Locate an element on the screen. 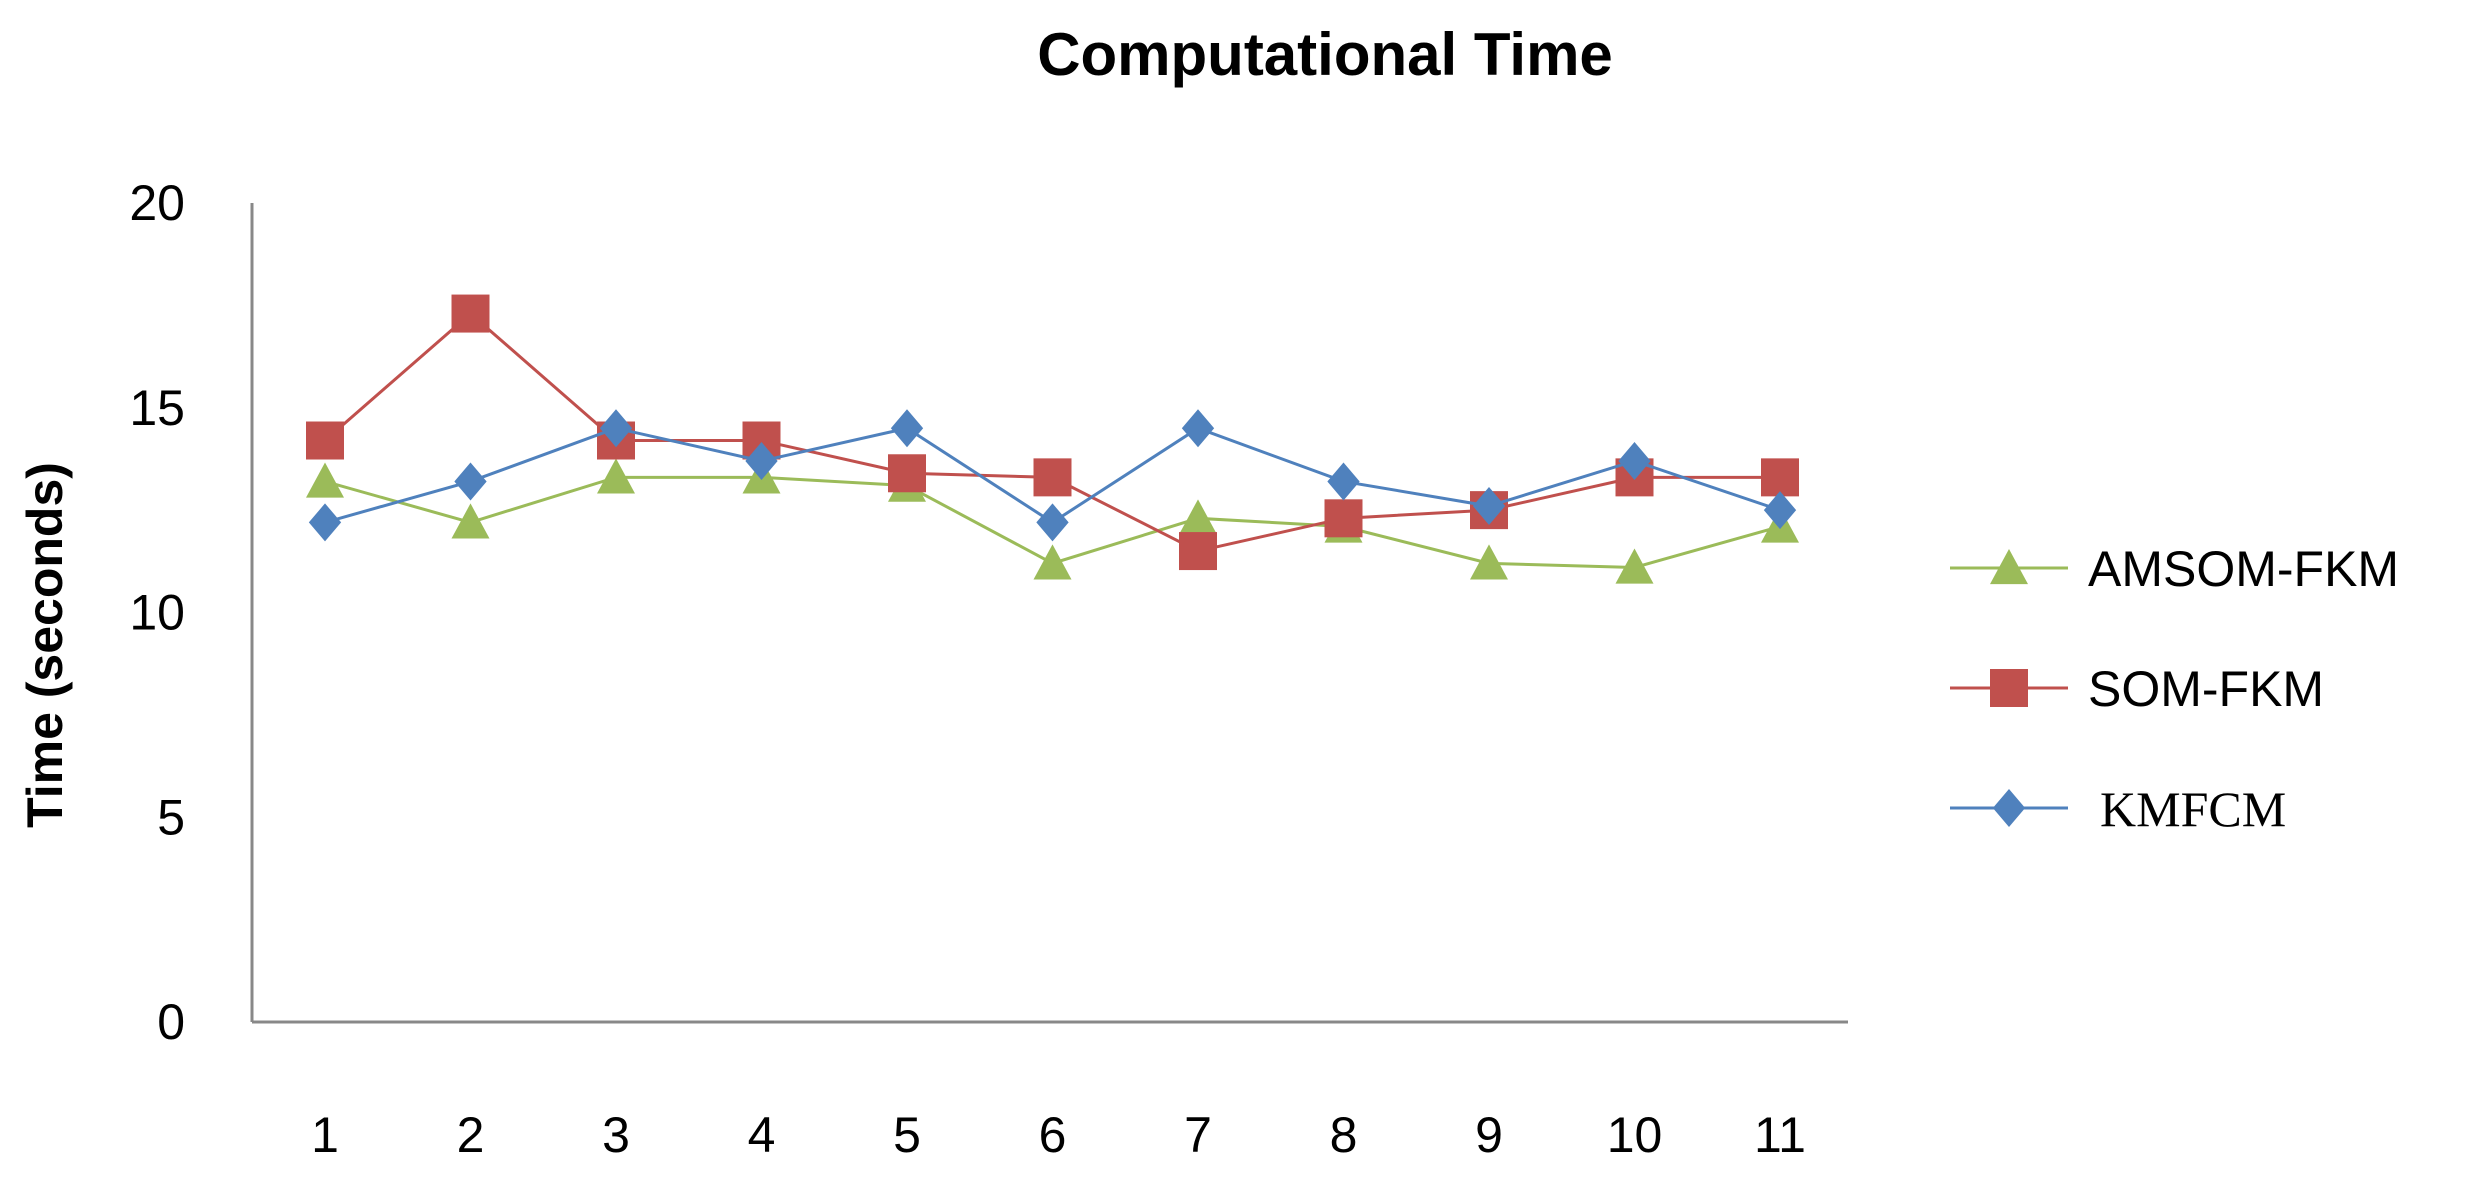 The width and height of the screenshot is (2465, 1178). legend-label: AMSOM-FKM is located at coordinates (2243, 569).